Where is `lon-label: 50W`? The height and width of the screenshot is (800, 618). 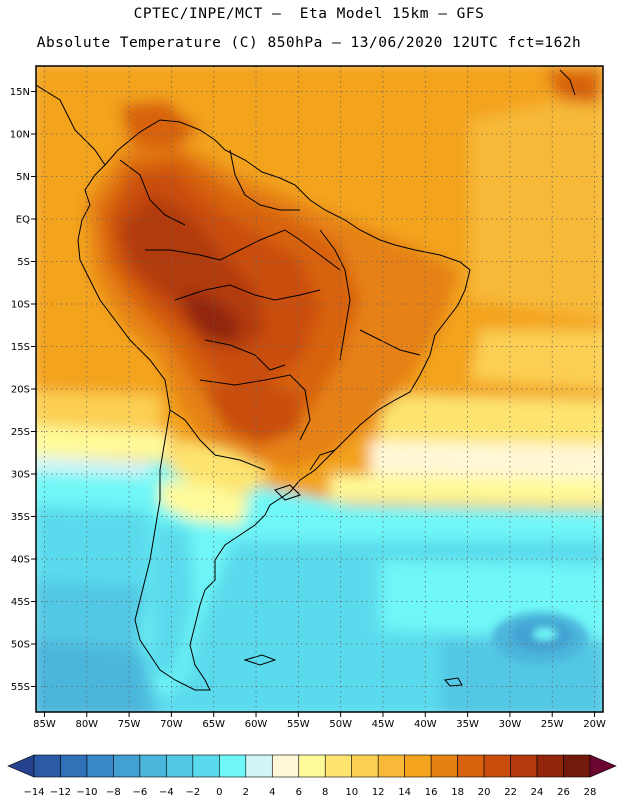
lon-label: 50W is located at coordinates (340, 724).